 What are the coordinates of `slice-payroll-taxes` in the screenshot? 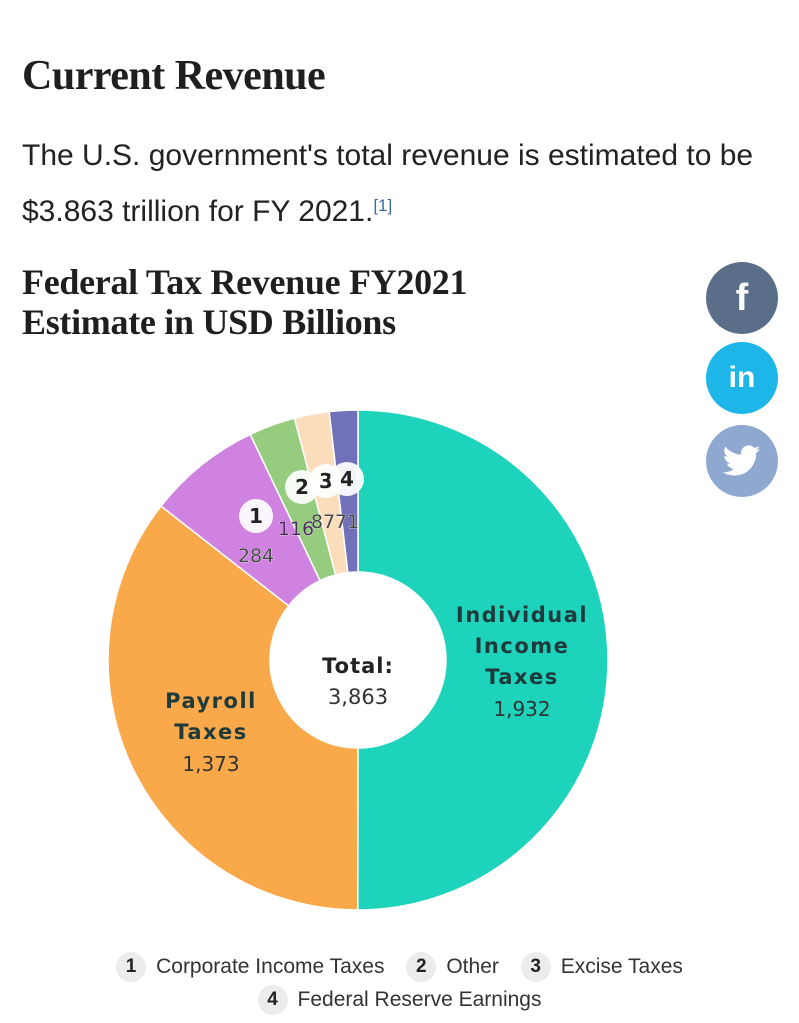 It's located at (233, 708).